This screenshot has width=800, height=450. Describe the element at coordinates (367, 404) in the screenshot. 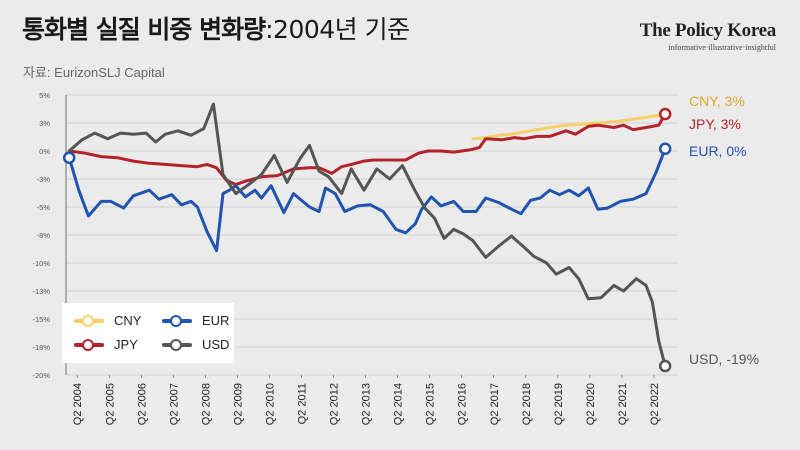

I see `x-tick-label: Q2 2013` at that location.